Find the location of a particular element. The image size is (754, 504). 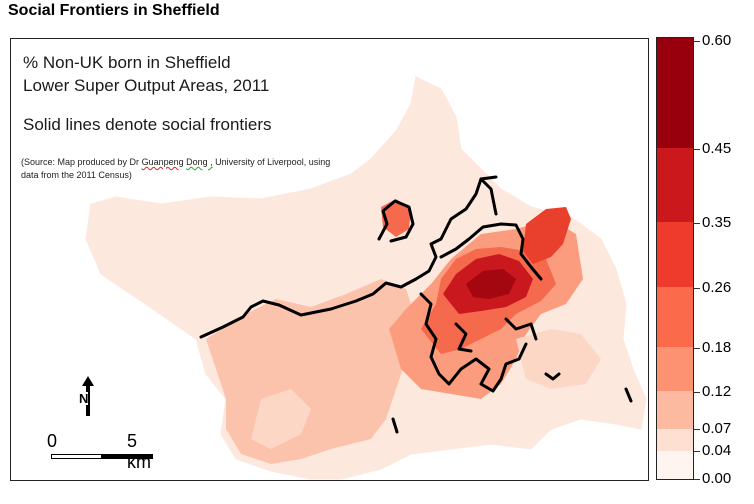

map-title-line2: Lower Super Output Areas, 2011 is located at coordinates (146, 85).